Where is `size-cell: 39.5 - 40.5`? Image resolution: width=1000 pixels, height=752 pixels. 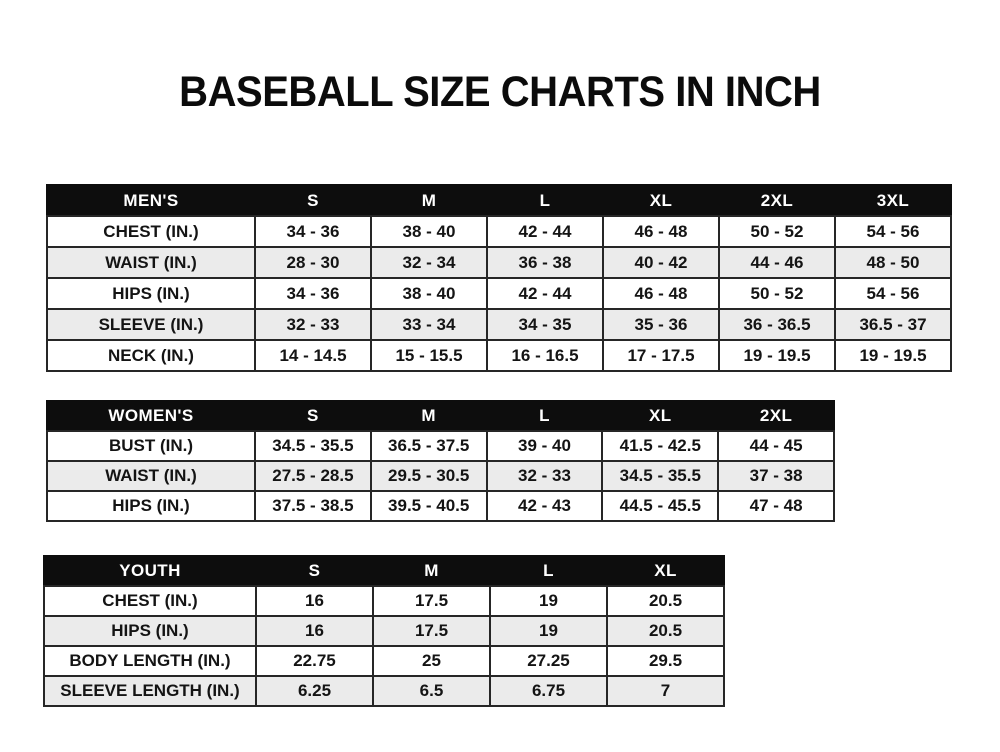
size-cell: 39.5 - 40.5 is located at coordinates (428, 506).